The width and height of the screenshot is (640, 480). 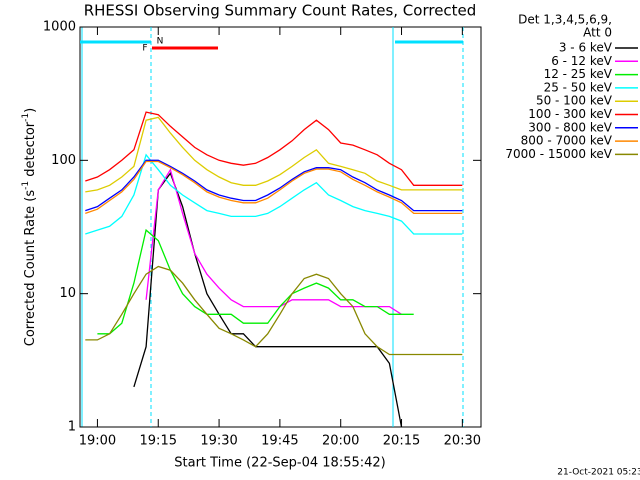 What do you see at coordinates (570, 114) in the screenshot?
I see `legend-label: 100 - 300 keV` at bounding box center [570, 114].